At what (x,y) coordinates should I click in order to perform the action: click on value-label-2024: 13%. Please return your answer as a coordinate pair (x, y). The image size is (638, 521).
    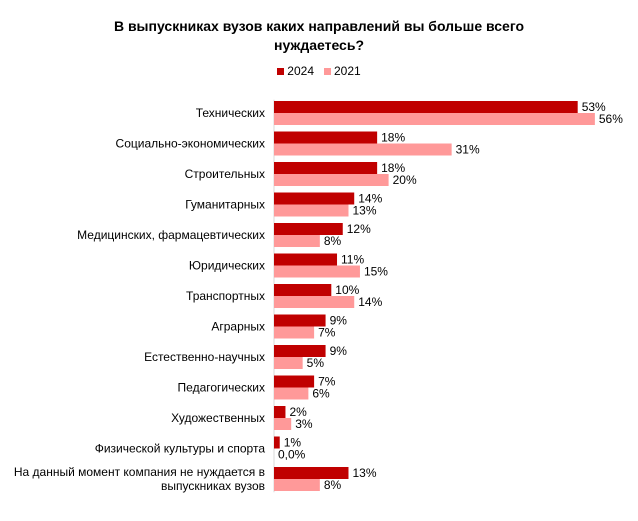
    Looking at the image, I should click on (364, 473).